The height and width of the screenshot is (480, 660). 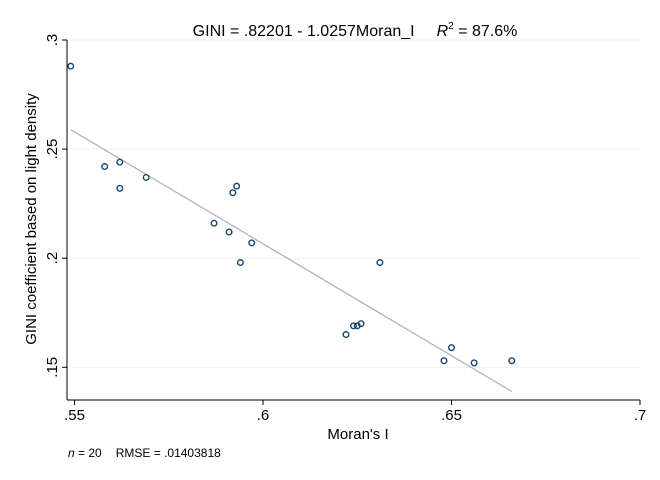 What do you see at coordinates (451, 415) in the screenshot?
I see `x-tick-label: .65` at bounding box center [451, 415].